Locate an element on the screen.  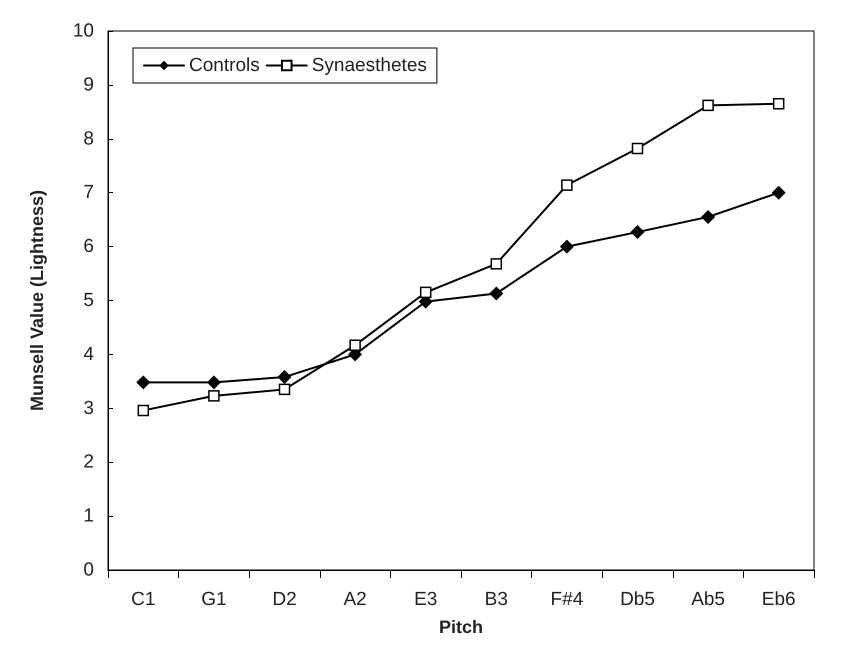
y-tick-label: 2 is located at coordinates (88, 462).